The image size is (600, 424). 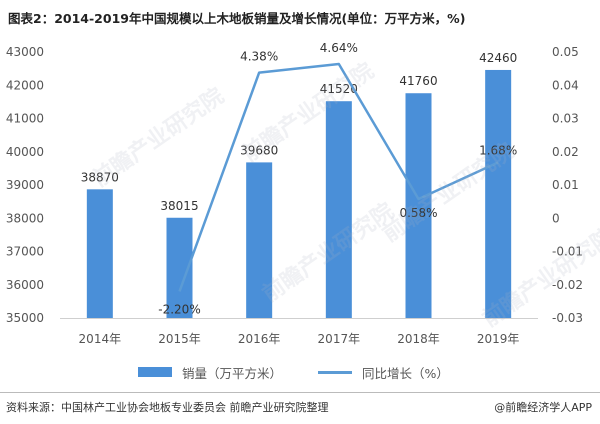 I want to click on right-tick-label: 0.01, so click(x=565, y=185).